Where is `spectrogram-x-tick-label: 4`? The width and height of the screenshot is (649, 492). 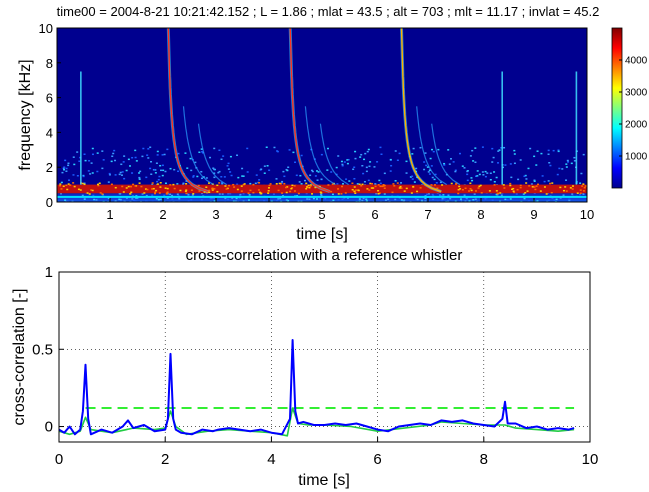 spectrogram-x-tick-label: 4 is located at coordinates (268, 214).